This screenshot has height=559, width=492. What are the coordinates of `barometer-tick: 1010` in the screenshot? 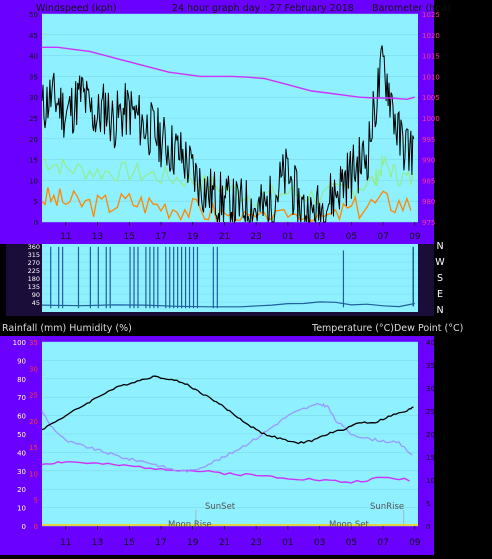 It's located at (431, 77).